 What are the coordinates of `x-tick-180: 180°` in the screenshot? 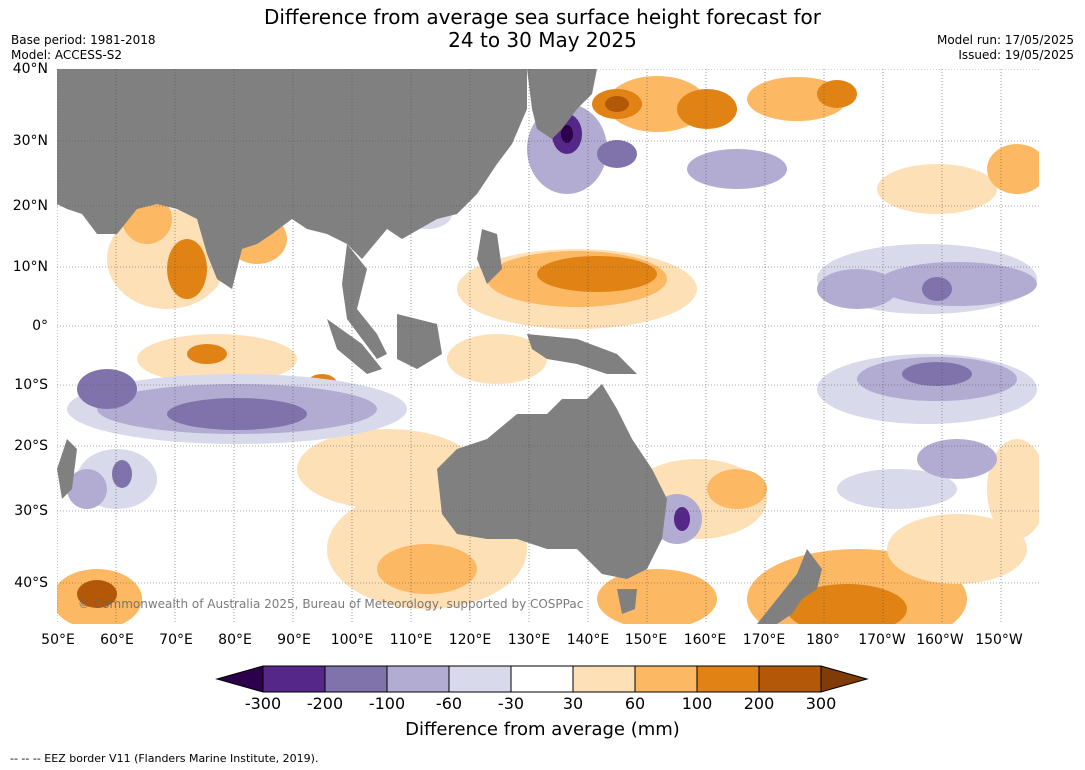 It's located at (823, 640).